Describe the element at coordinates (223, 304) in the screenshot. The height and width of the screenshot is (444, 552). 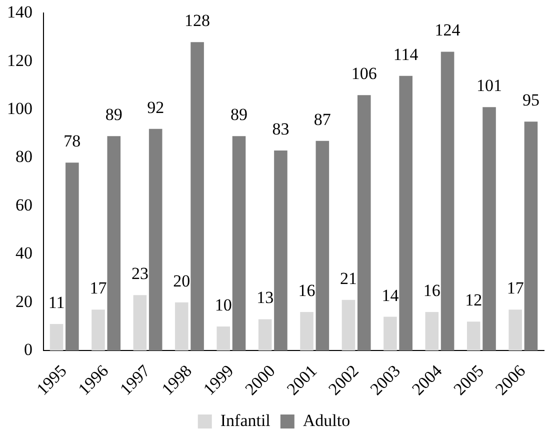
I see `data-label: 10` at that location.